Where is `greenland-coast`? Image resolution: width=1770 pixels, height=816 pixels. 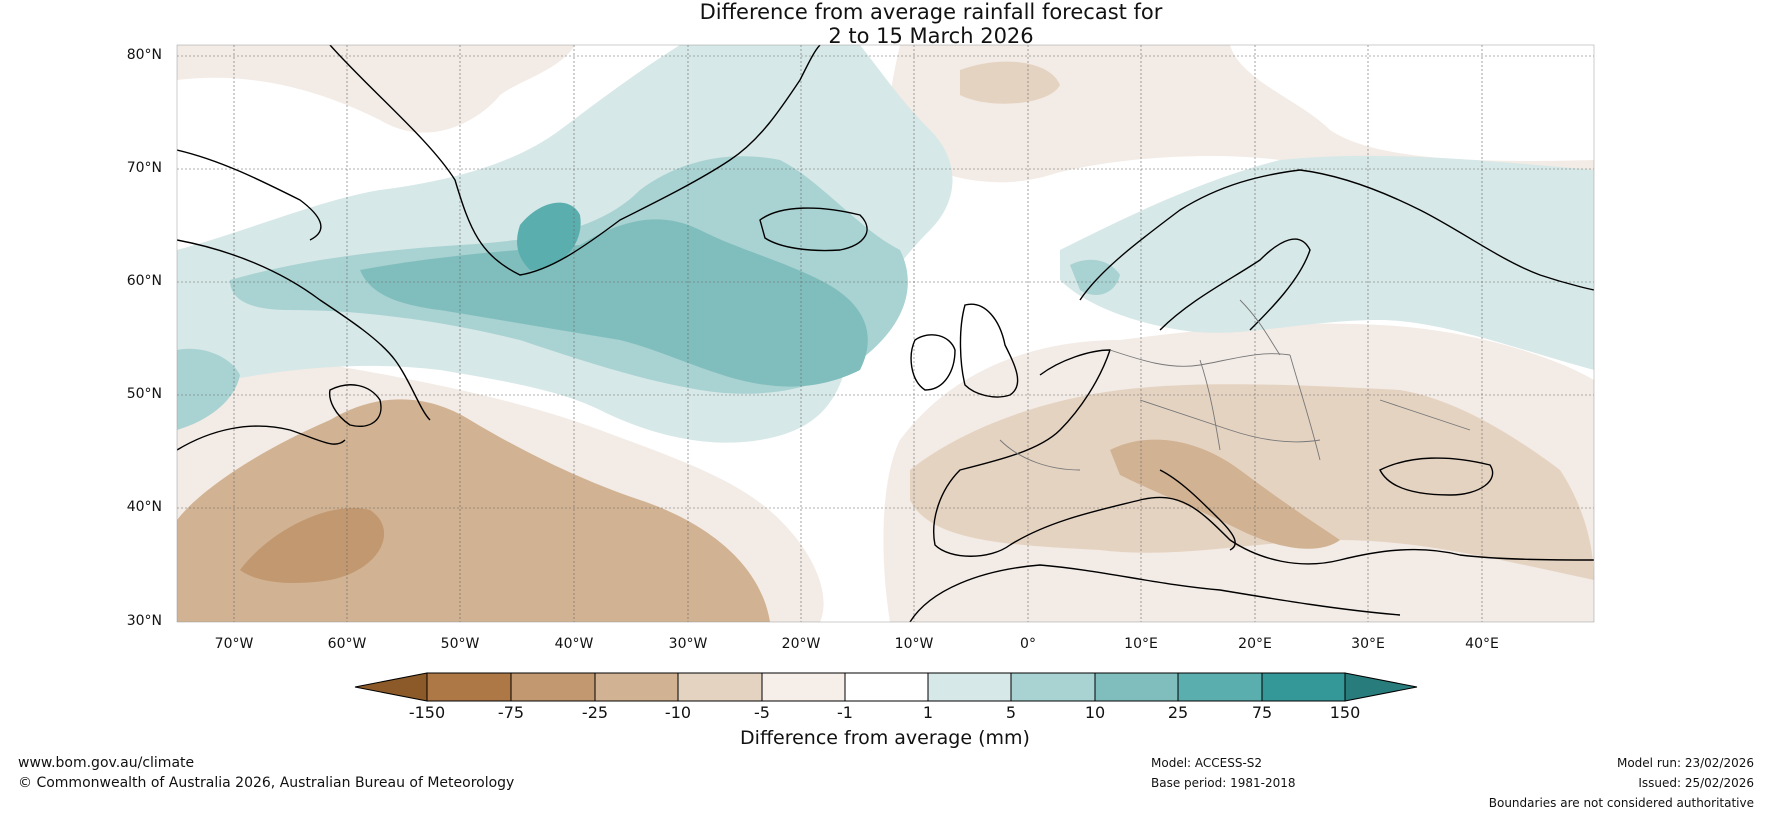
greenland-coast is located at coordinates (575, 160).